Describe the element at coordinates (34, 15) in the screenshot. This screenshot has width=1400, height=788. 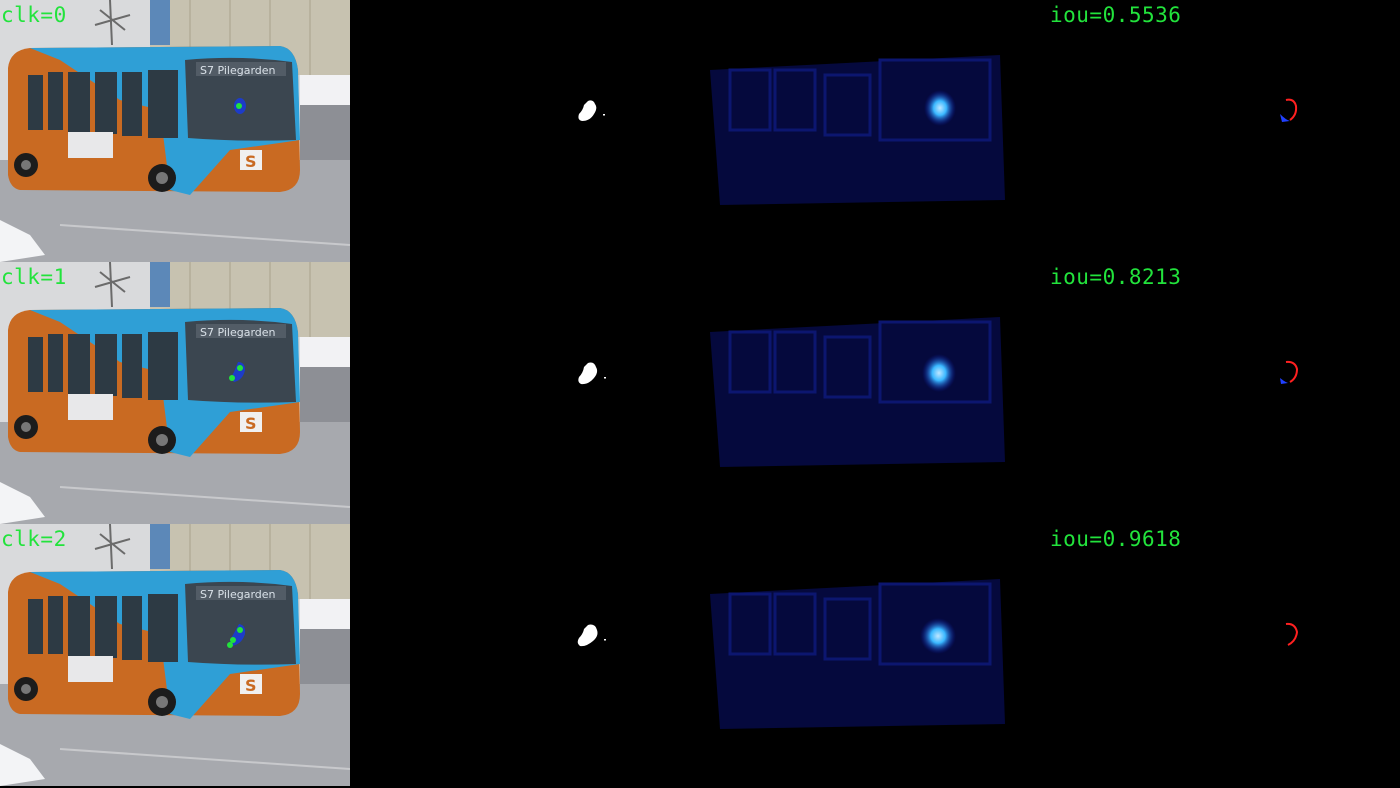
I see `click-count-label: clk=0` at that location.